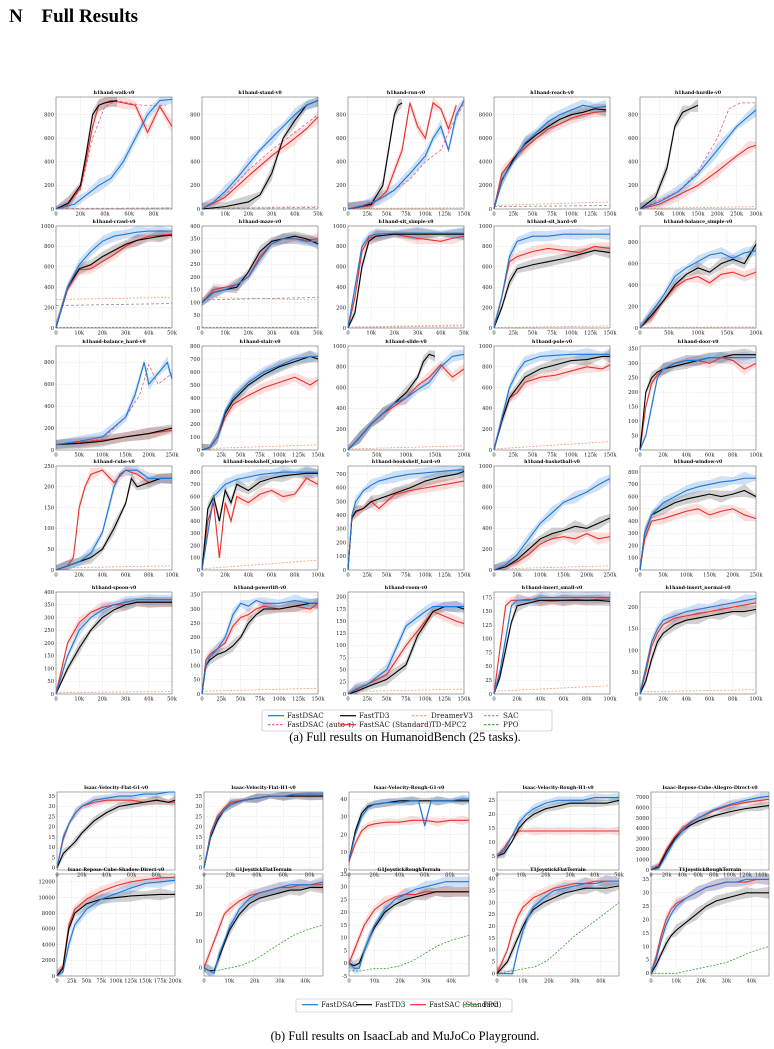 The width and height of the screenshot is (774, 1049). I want to click on x-tick-label: 175k, so click(161, 982).